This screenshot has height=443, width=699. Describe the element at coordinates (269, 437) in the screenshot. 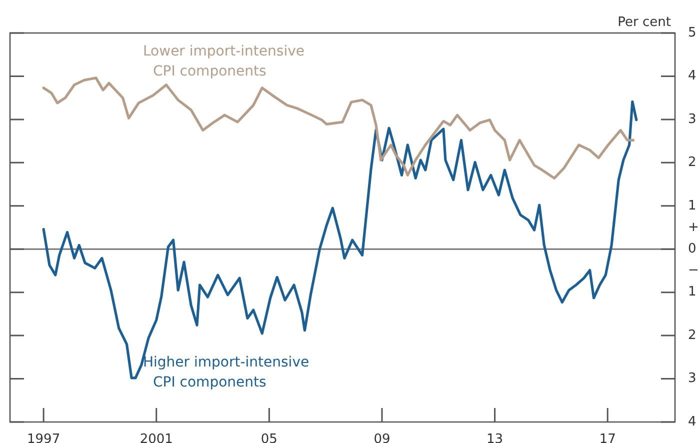

I see `x-tick-label: 05` at that location.